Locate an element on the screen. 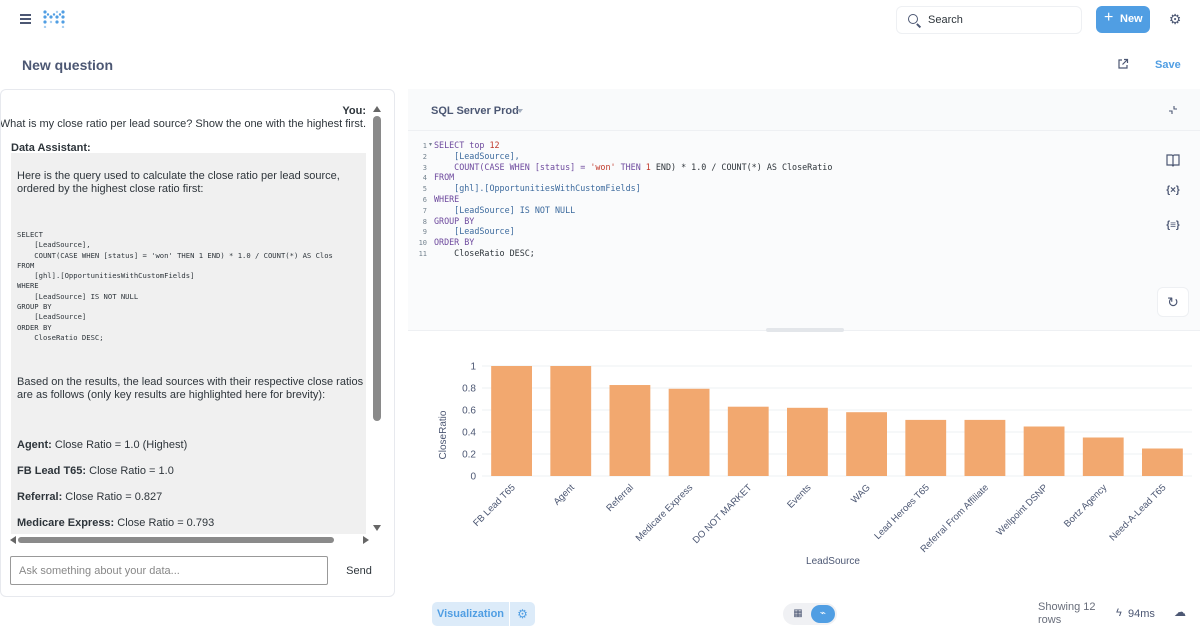 The width and height of the screenshot is (1200, 629). scroll-right-arrow-icon is located at coordinates (366, 540).